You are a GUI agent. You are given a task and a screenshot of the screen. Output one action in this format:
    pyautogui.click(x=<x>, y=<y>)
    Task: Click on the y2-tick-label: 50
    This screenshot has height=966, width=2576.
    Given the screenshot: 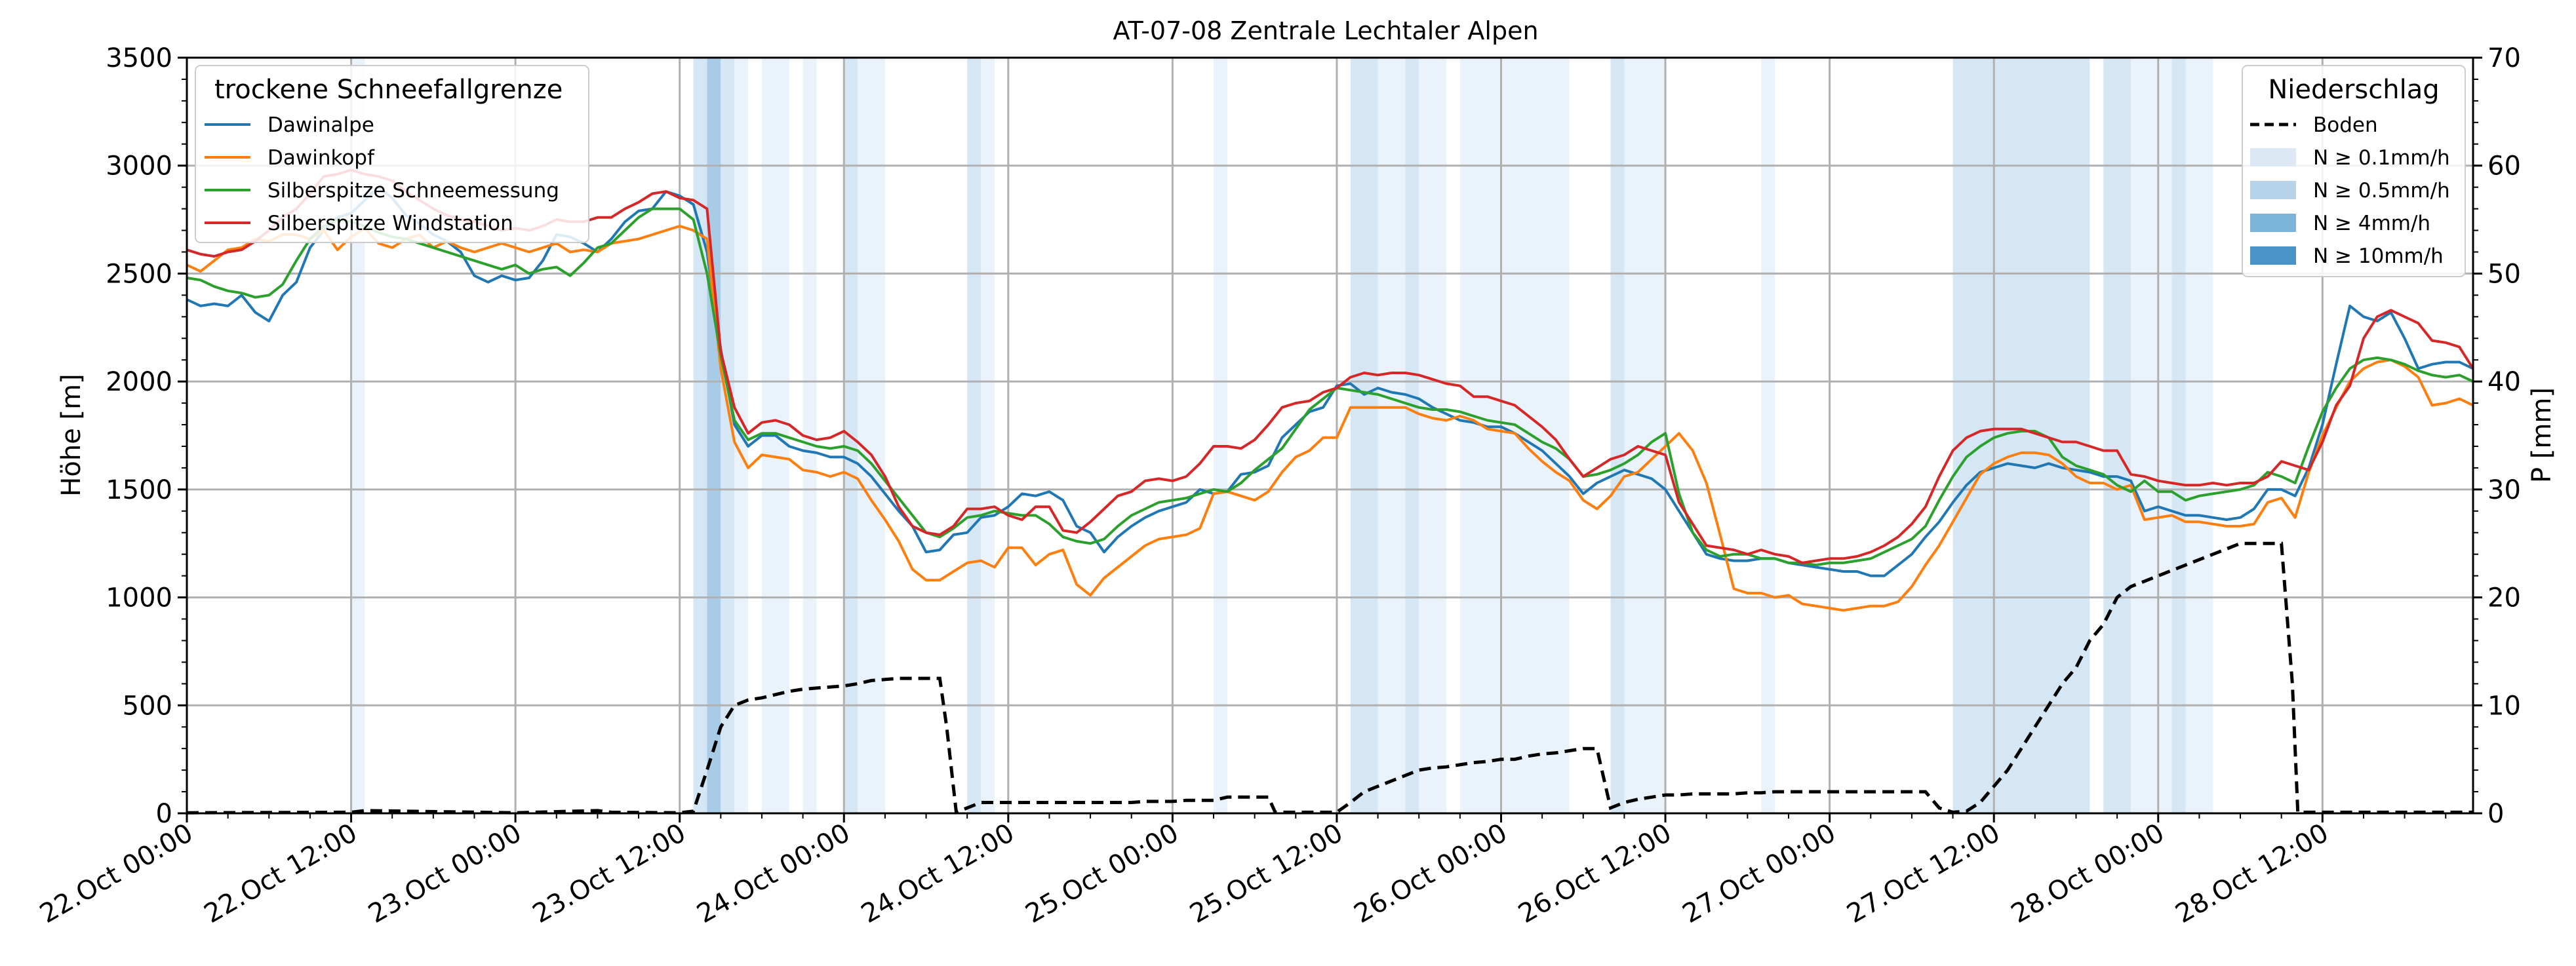 What is the action you would take?
    pyautogui.click(x=2504, y=274)
    